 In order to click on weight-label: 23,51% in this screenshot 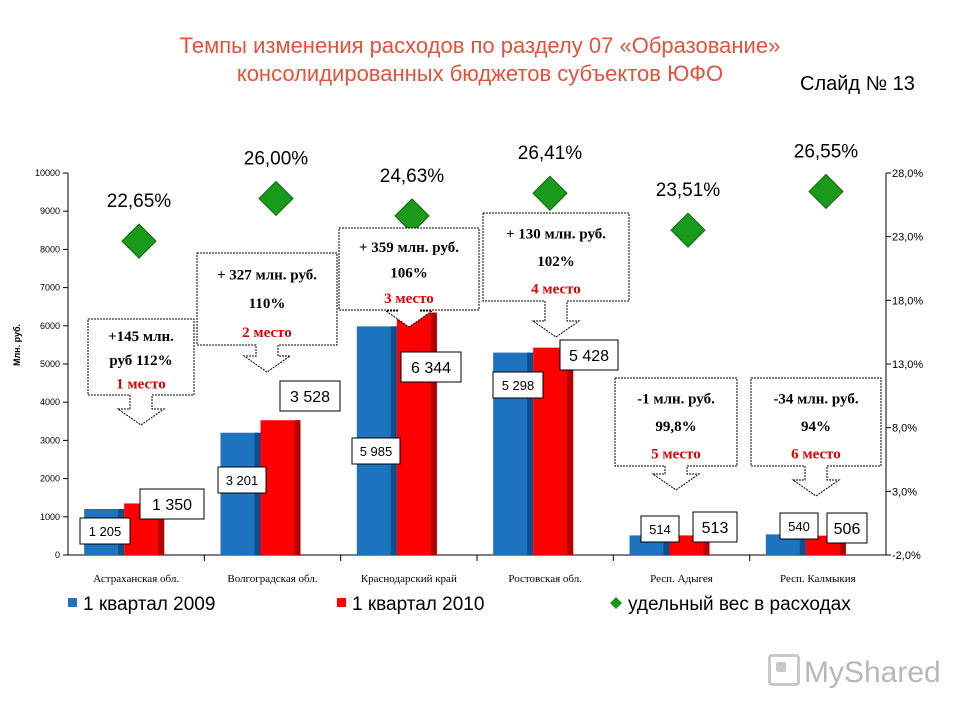, I will do `click(688, 190)`.